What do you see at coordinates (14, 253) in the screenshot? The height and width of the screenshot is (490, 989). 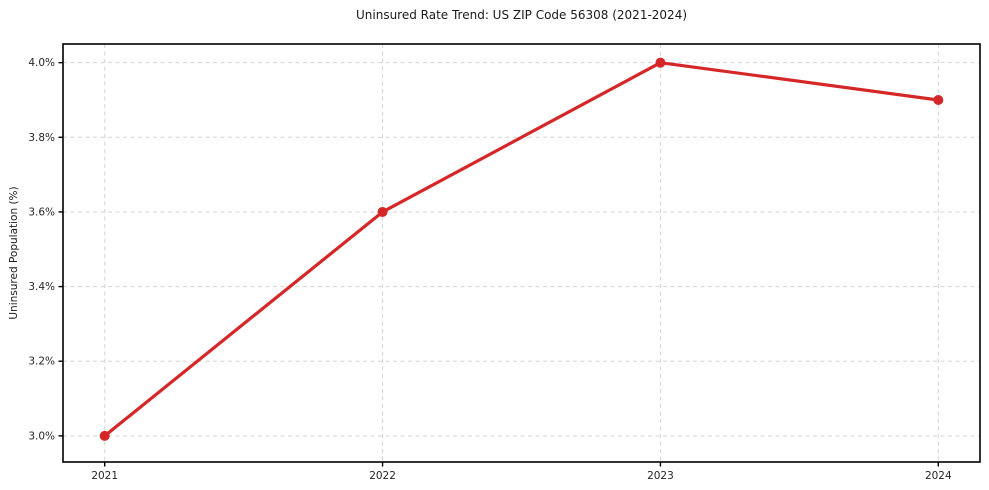 I see `y-axis-label: Uninsured Population (%)` at bounding box center [14, 253].